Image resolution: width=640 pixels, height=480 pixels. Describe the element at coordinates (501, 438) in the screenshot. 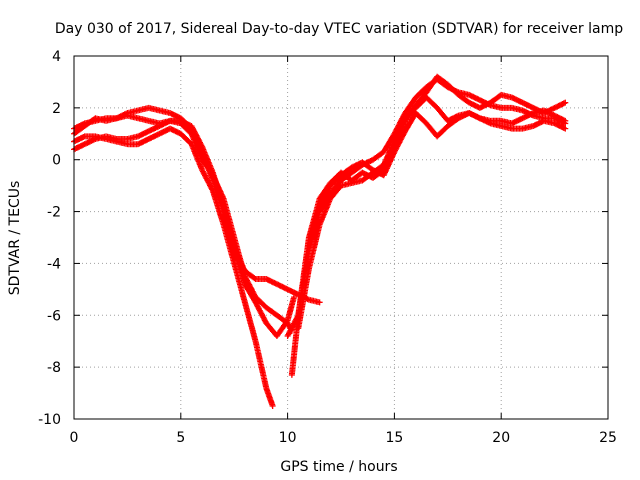

I see `x-tick-label: 20` at that location.